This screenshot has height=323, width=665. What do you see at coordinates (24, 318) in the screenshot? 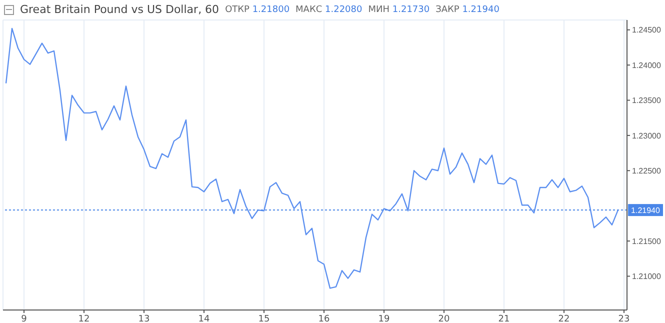
I see `x-tick-label: 9` at bounding box center [24, 318].